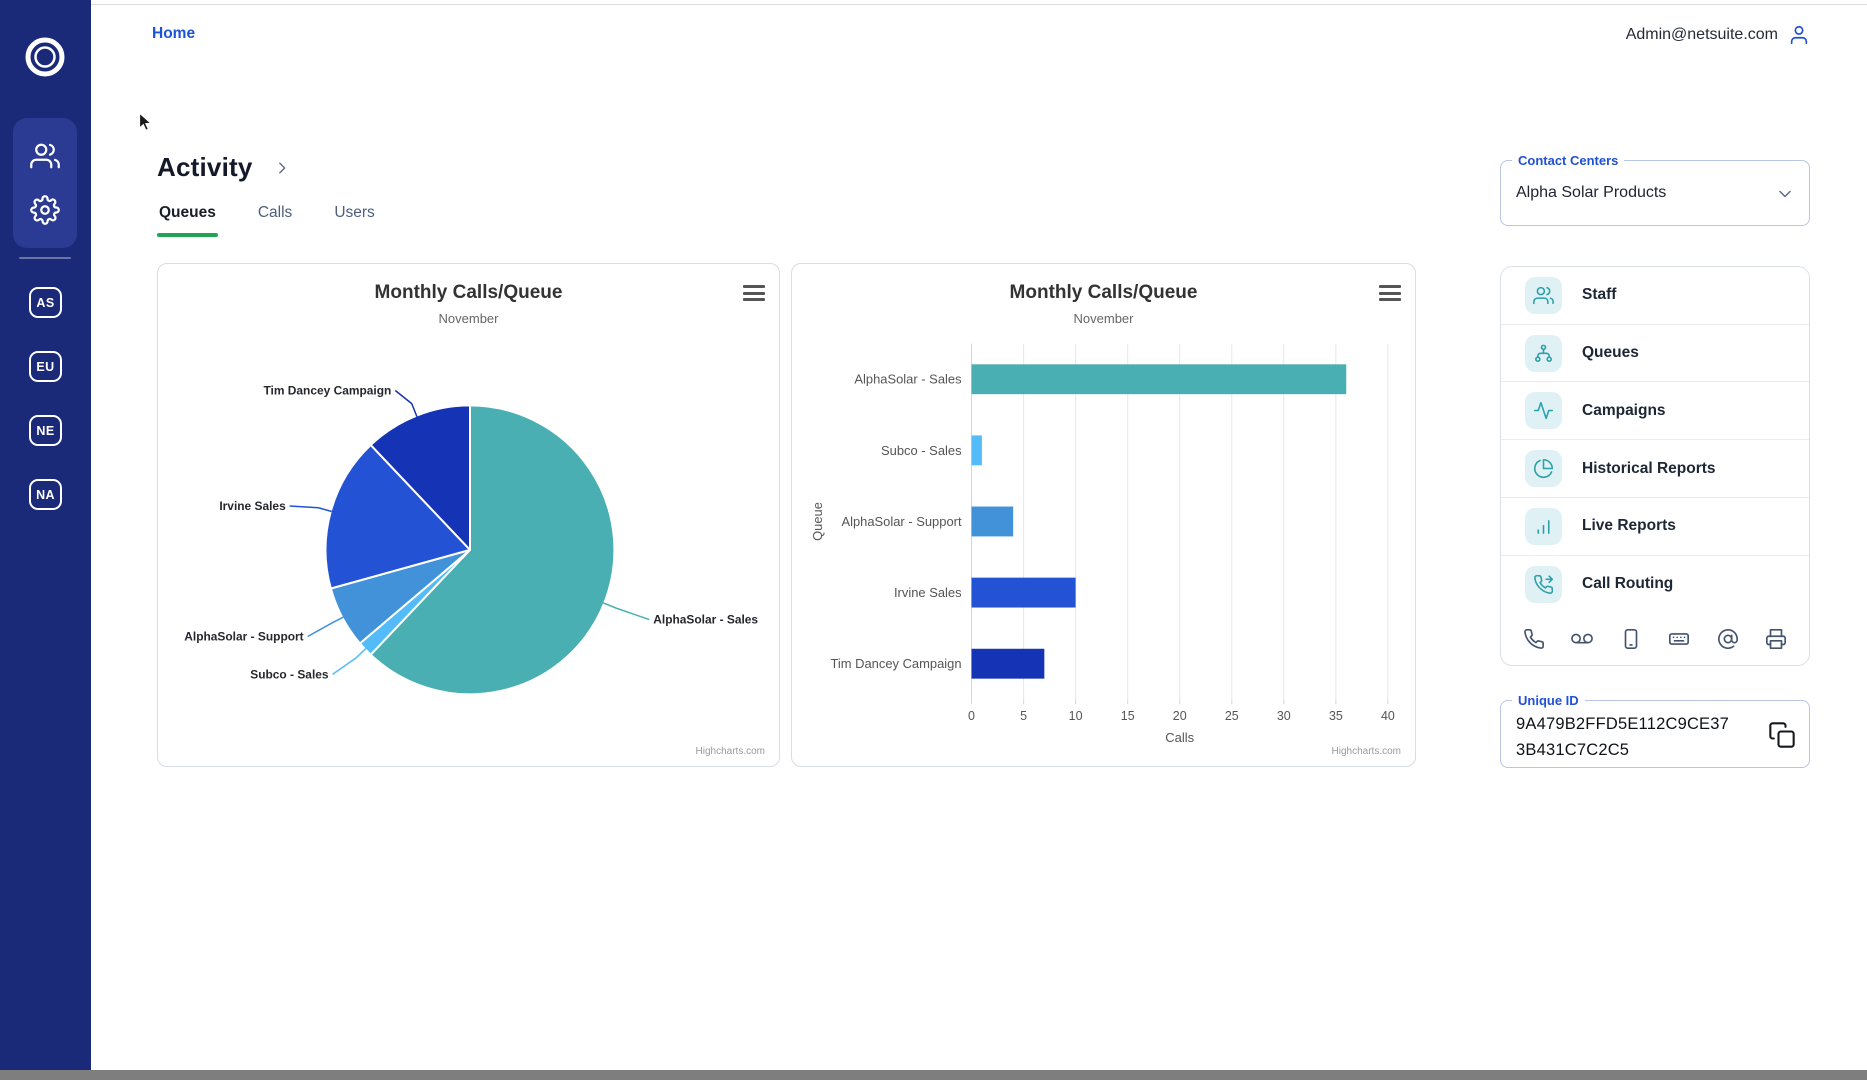 This screenshot has height=1080, width=1867. Describe the element at coordinates (45, 494) in the screenshot. I see `region-badge-na: NA` at that location.